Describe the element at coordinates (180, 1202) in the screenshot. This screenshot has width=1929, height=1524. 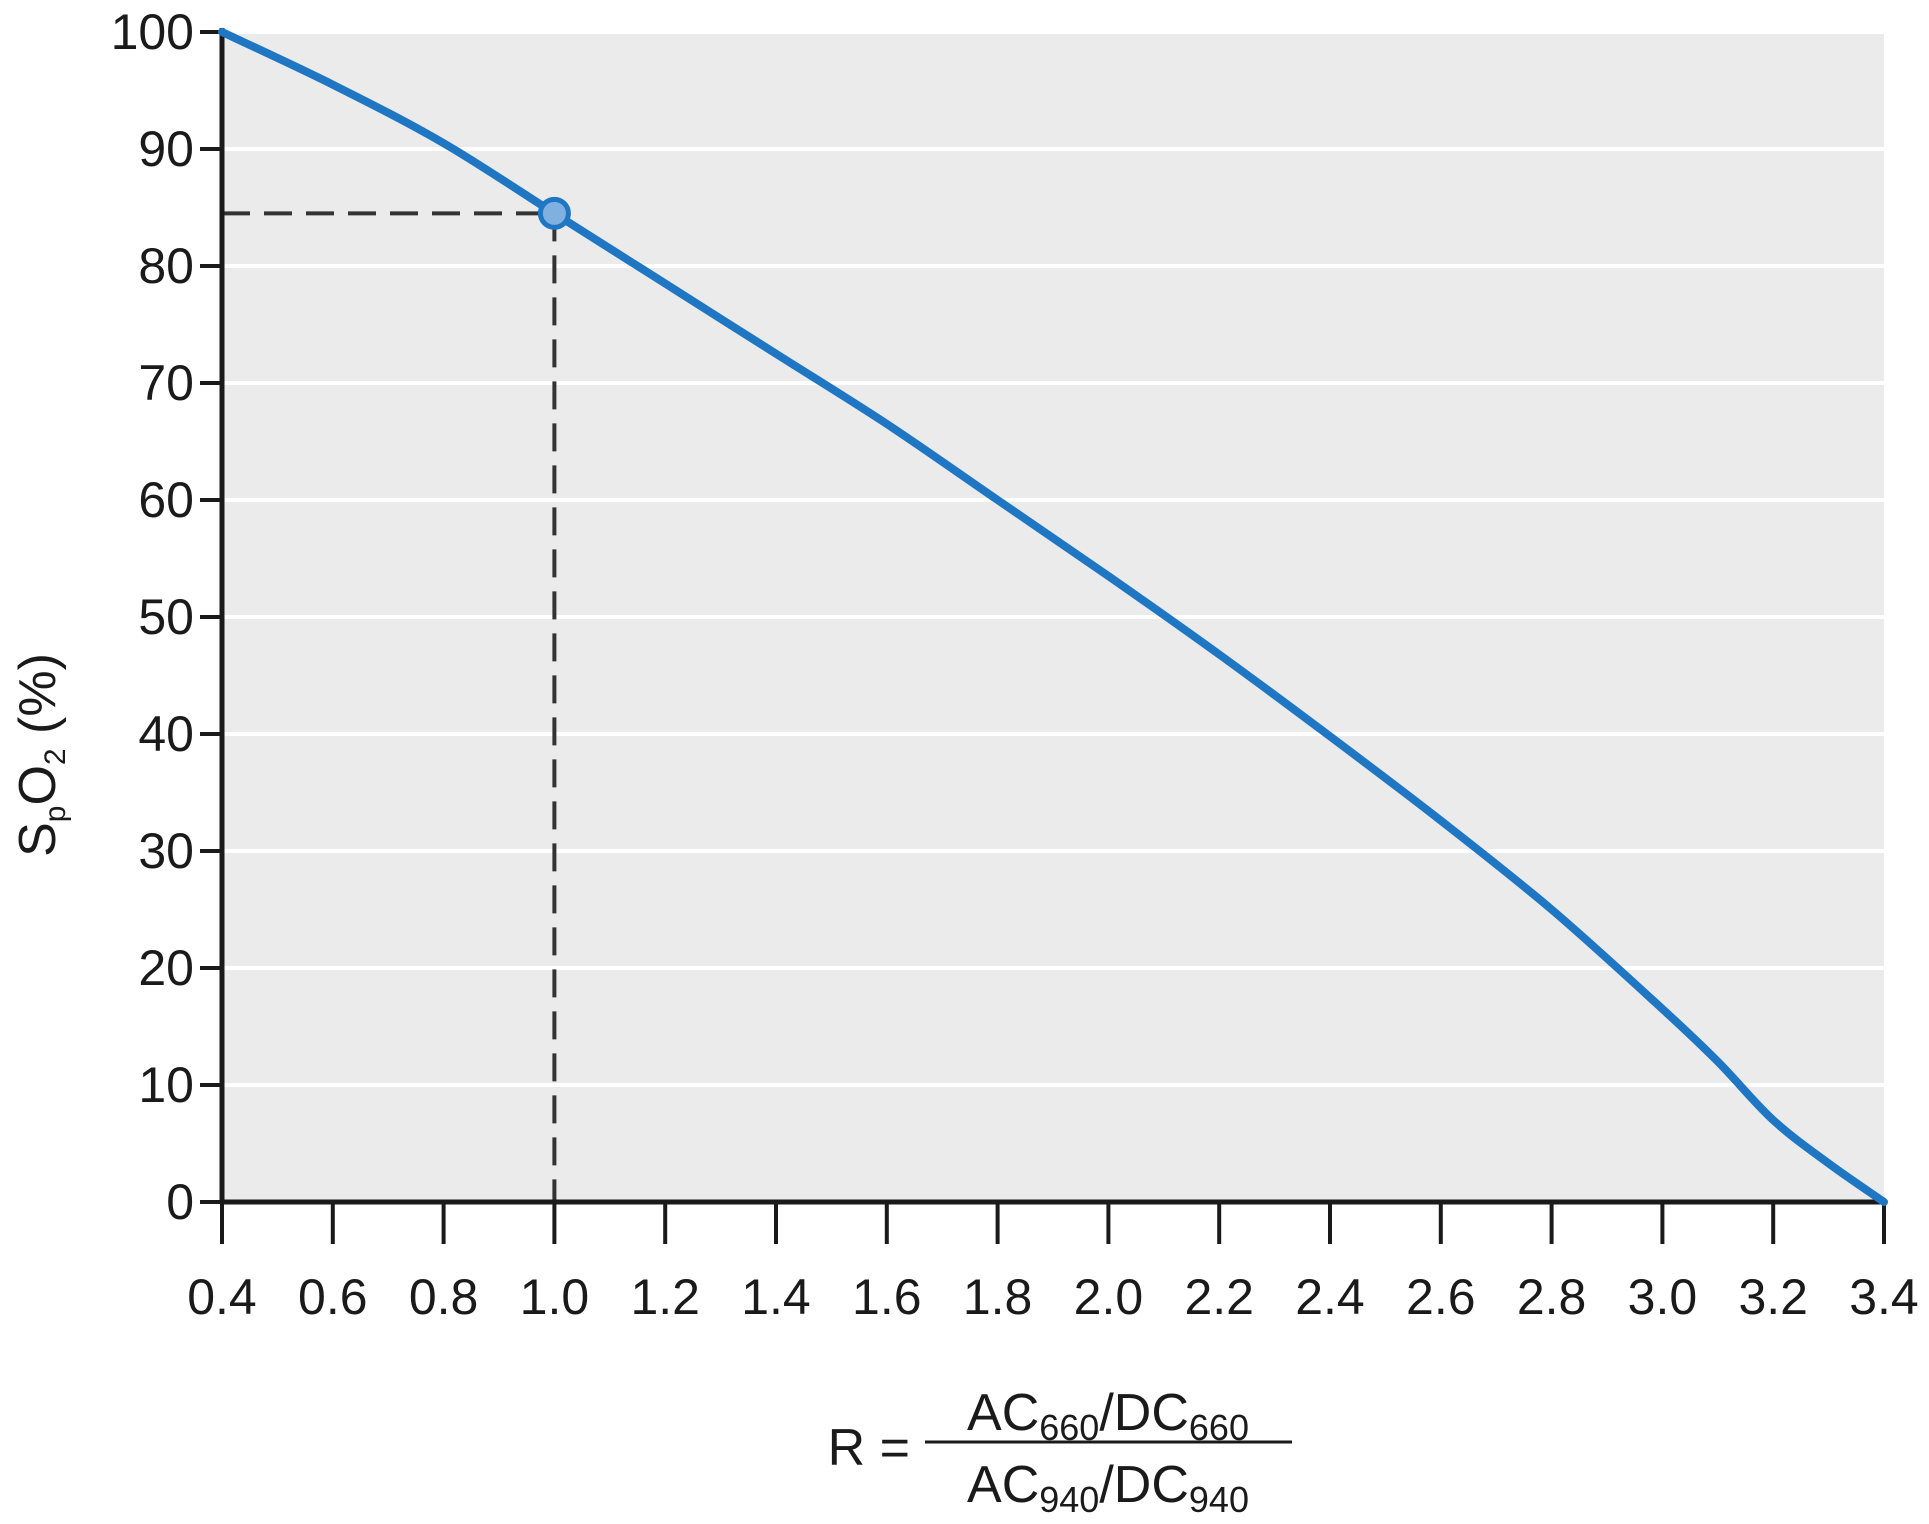
I see `y-tick-label: 0` at that location.